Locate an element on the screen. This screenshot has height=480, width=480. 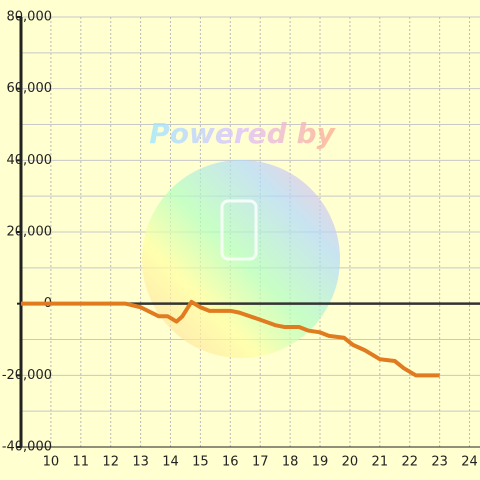
x-tick-label: 12 is located at coordinates (110, 462).